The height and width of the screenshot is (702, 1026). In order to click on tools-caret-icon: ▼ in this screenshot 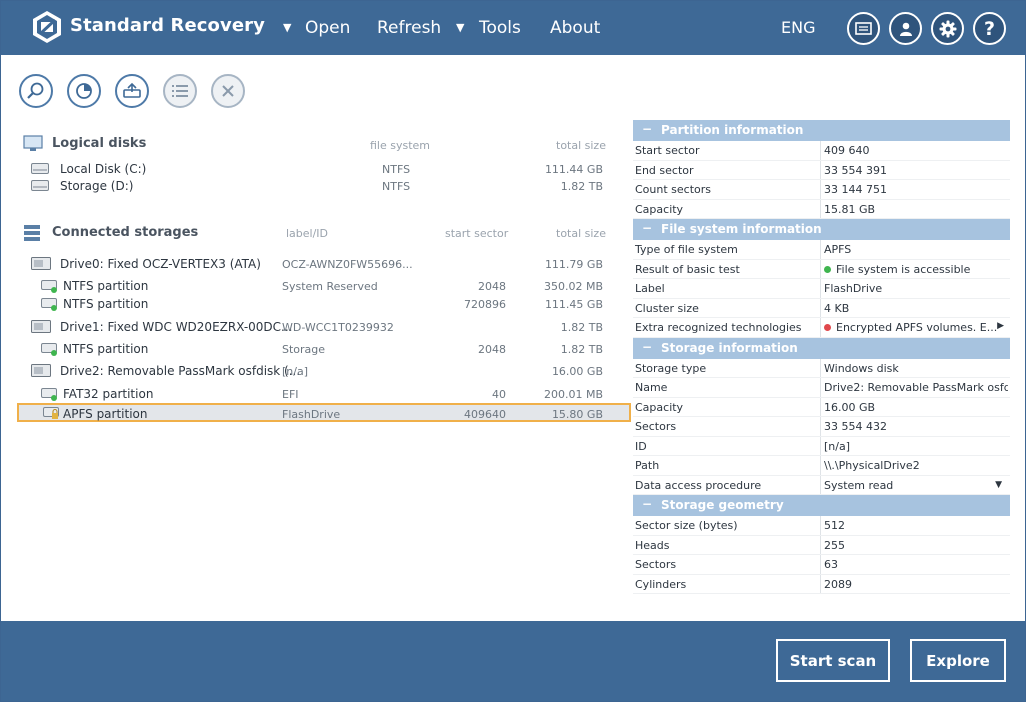, I will do `click(460, 27)`.